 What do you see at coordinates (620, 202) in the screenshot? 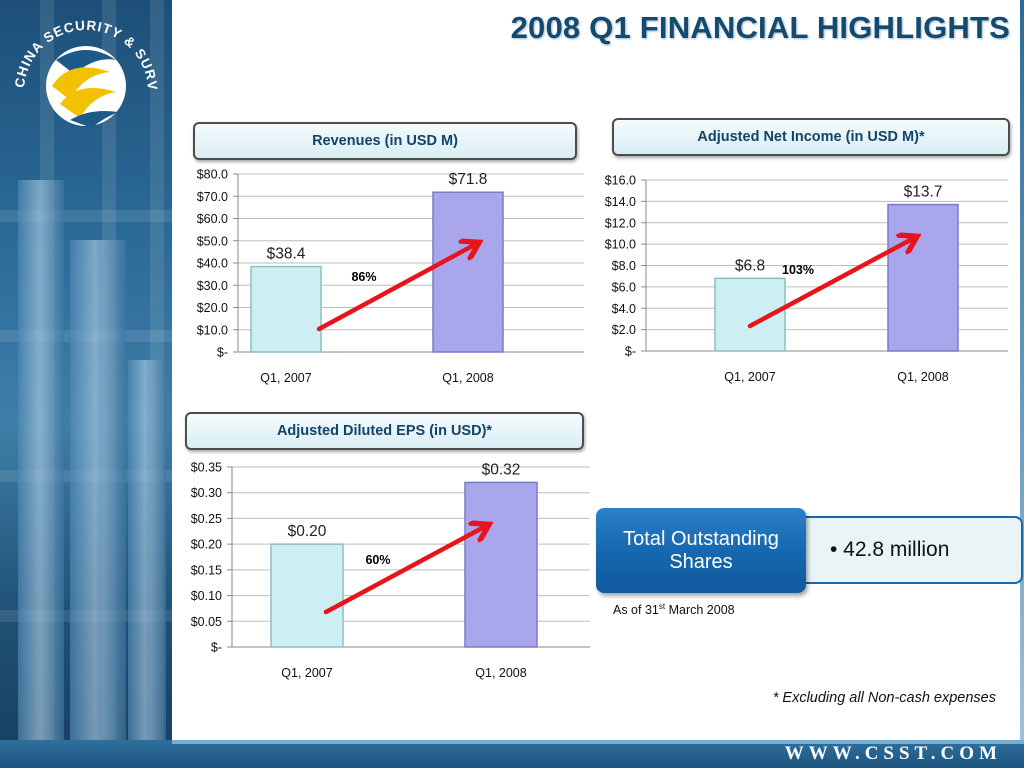
I see `y-tick-label: $14.0` at bounding box center [620, 202].